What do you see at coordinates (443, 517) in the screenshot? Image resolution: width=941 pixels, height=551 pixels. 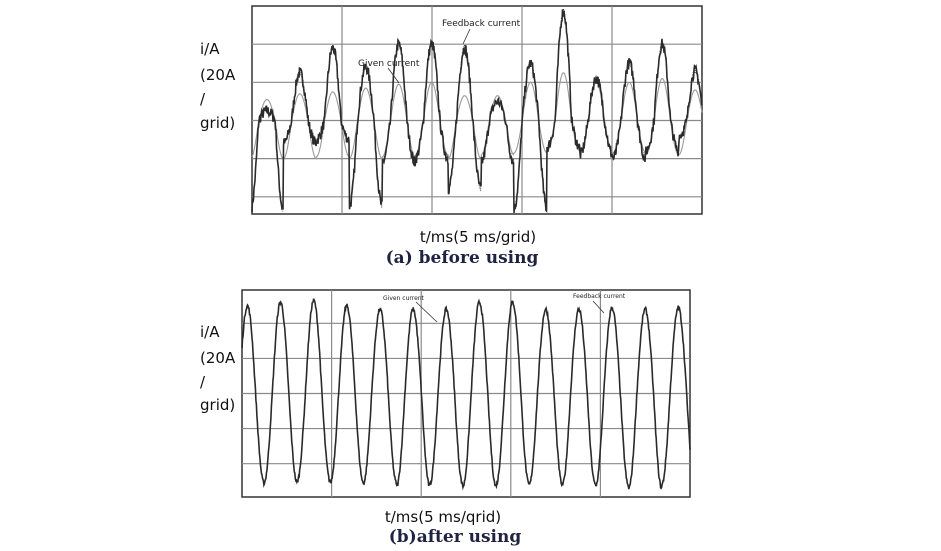 I see `x-axis-label: t/ms(5 ms/qrid)` at bounding box center [443, 517].